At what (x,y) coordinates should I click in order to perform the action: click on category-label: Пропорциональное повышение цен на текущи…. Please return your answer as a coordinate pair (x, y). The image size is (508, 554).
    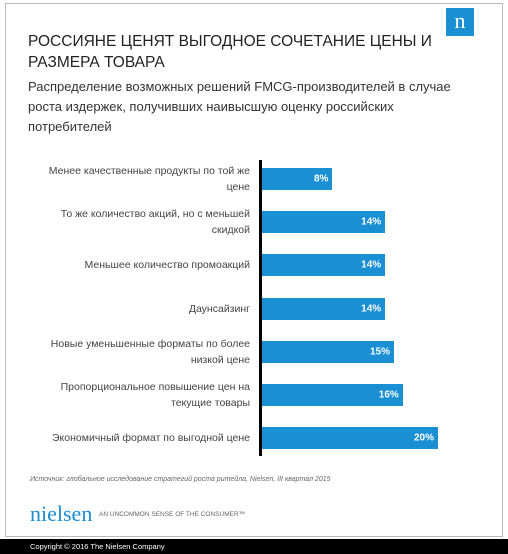
    Looking at the image, I should click on (155, 395).